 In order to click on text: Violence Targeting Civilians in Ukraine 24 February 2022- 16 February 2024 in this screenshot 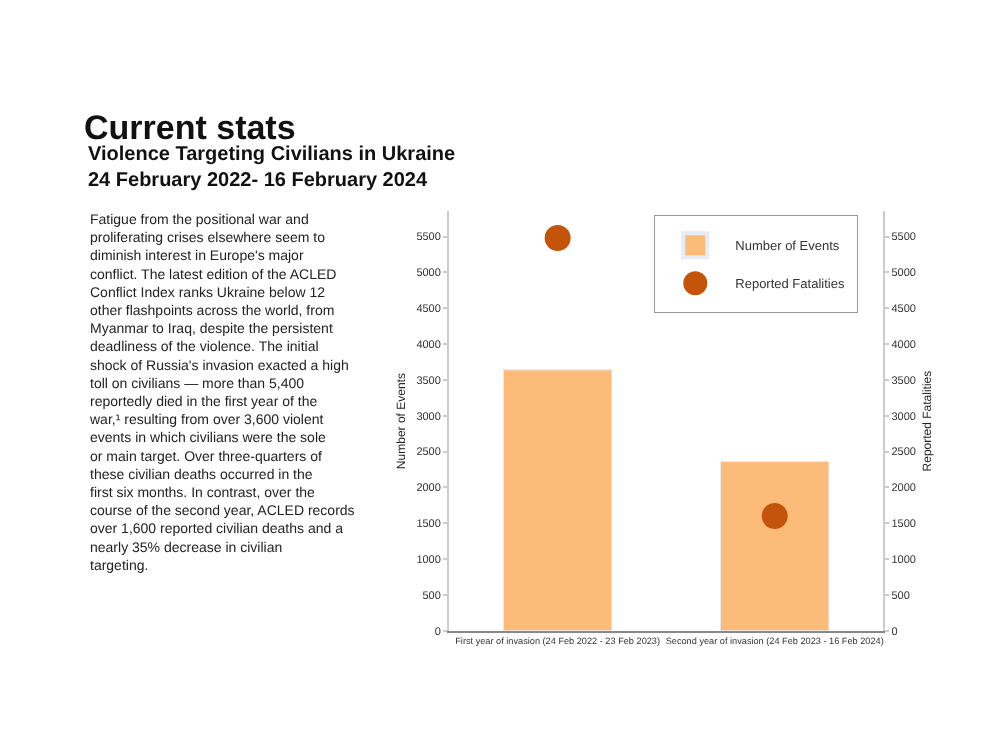, I will do `click(272, 168)`.